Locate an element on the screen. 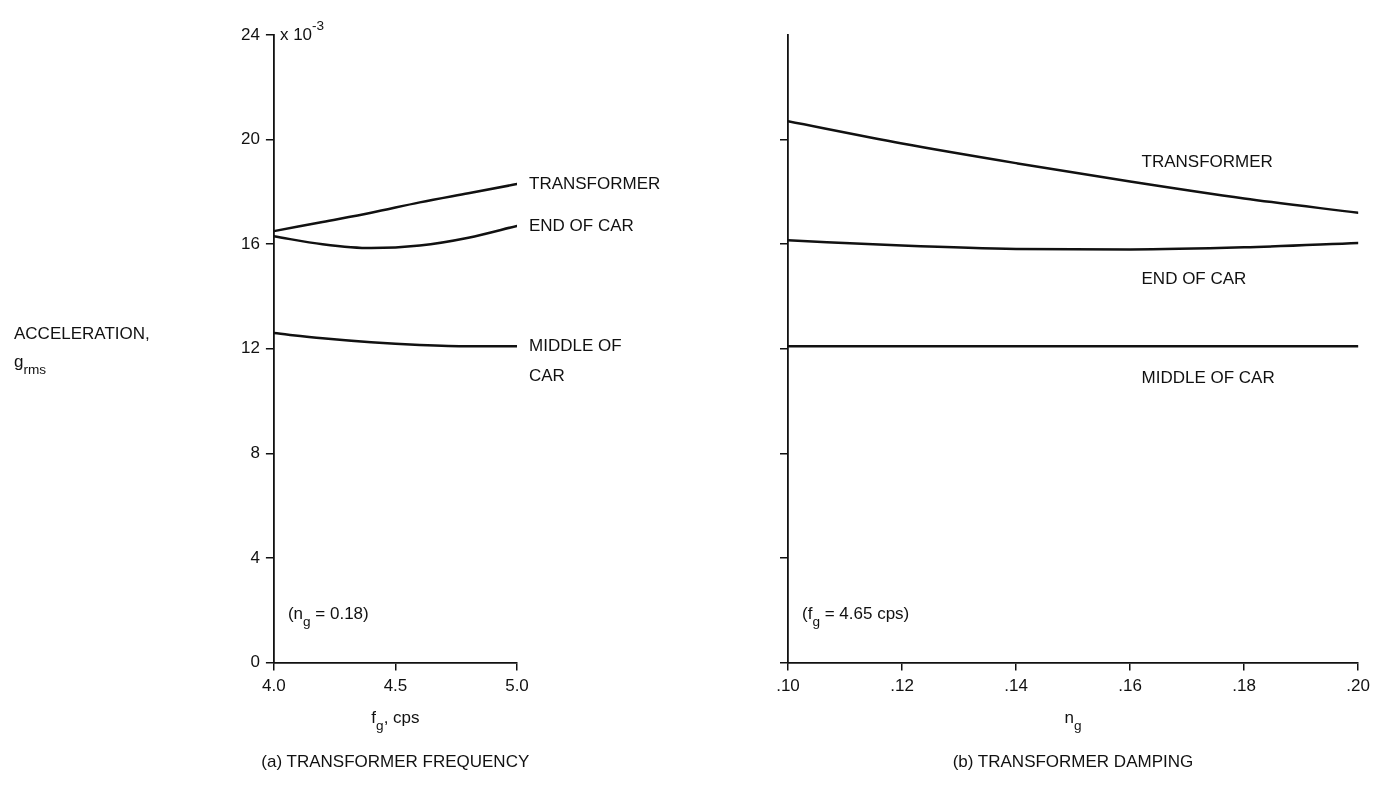 The height and width of the screenshot is (803, 1376). x-tick-label: .10 is located at coordinates (788, 686).